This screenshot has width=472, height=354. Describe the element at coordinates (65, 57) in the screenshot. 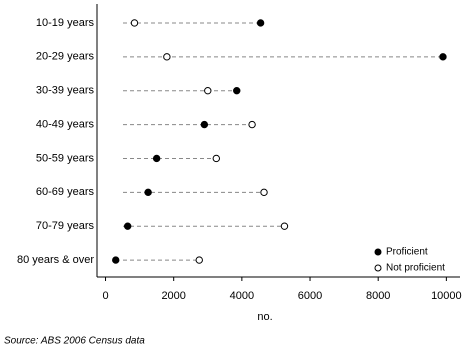

I see `y-tick-label: 20-29 years` at that location.